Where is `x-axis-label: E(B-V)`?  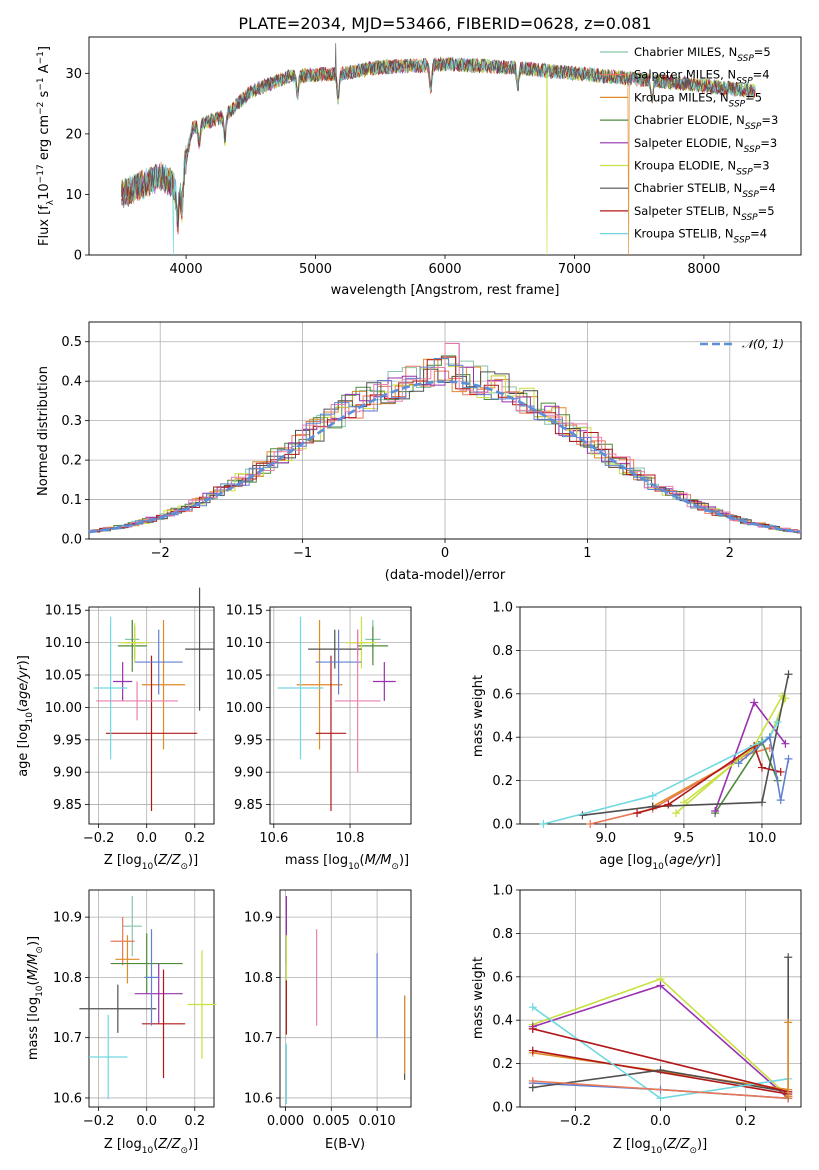 x-axis-label: E(B-V) is located at coordinates (345, 1144).